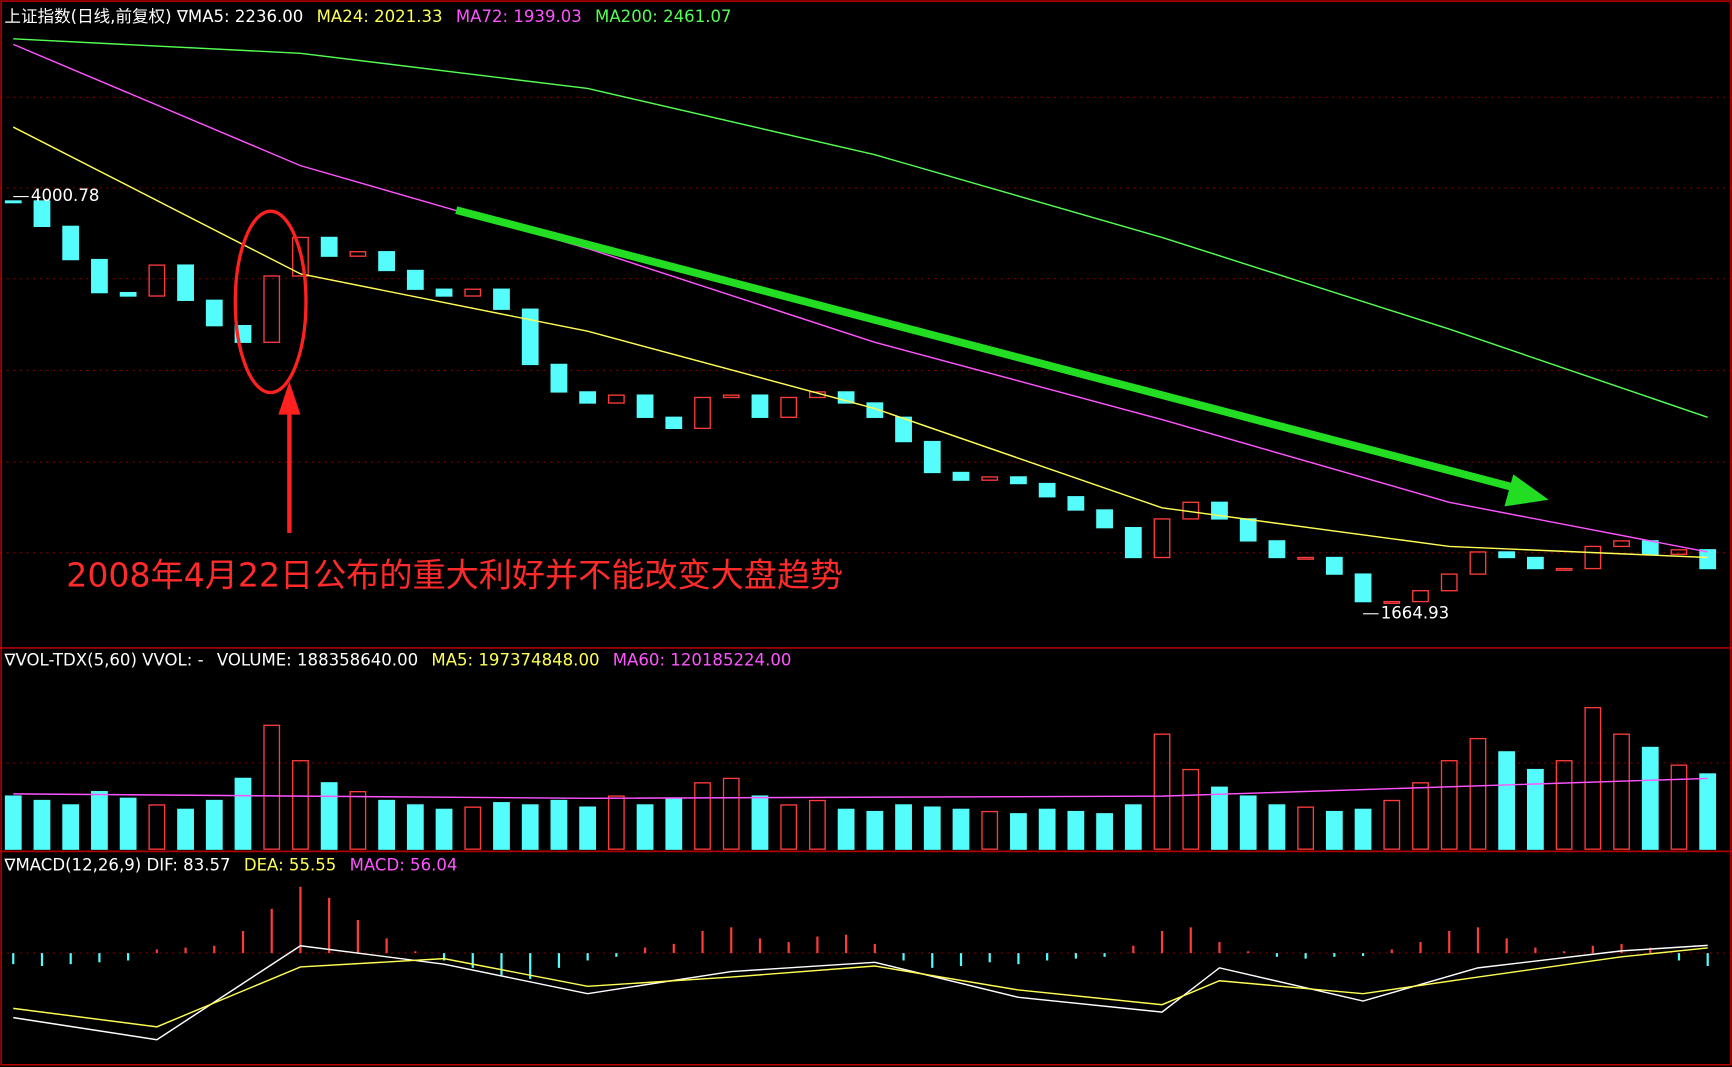 This screenshot has height=1067, width=1732. What do you see at coordinates (103, 660) in the screenshot?
I see `panel-header: ∇VOL-TDX(5,60) VVOL: -` at bounding box center [103, 660].